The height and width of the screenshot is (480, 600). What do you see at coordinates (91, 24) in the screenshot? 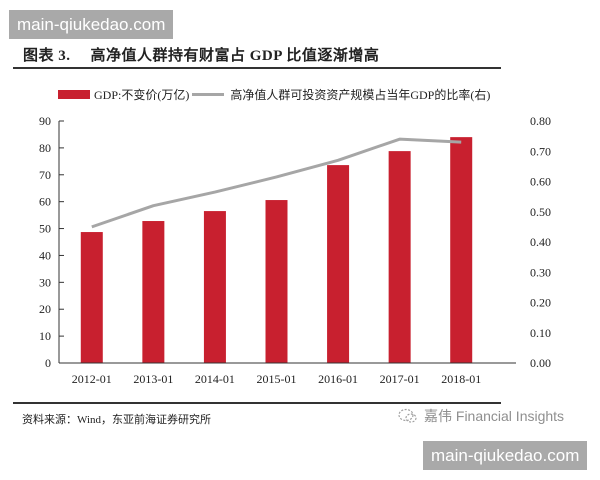
I see `watermark-top: main-qiukedao.com` at bounding box center [91, 24].